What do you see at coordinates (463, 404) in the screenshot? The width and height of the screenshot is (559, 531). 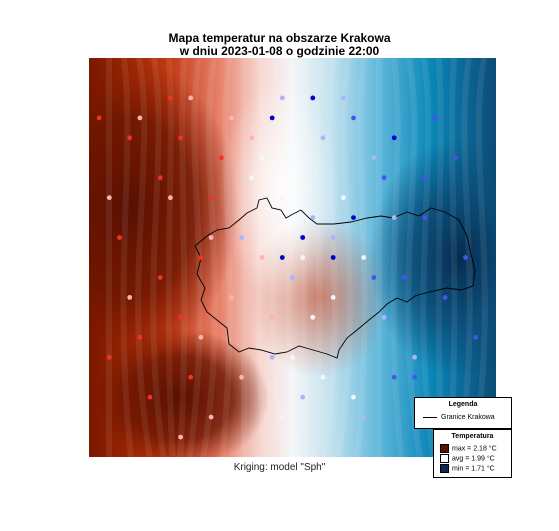 I see `boundary-legend-title: Legenda` at bounding box center [463, 404].